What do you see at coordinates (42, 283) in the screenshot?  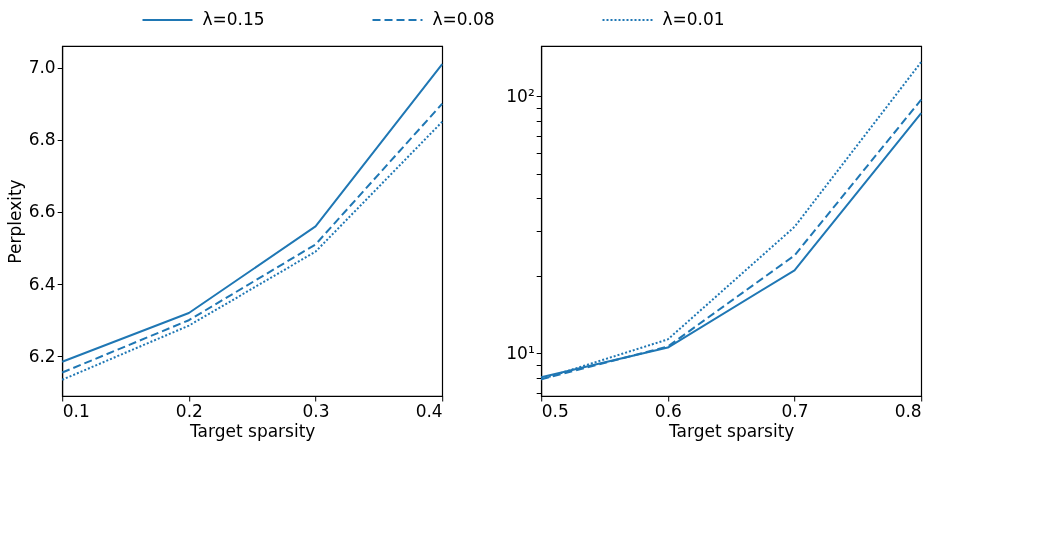 I see `y-tick-label: 6.4` at bounding box center [42, 283].